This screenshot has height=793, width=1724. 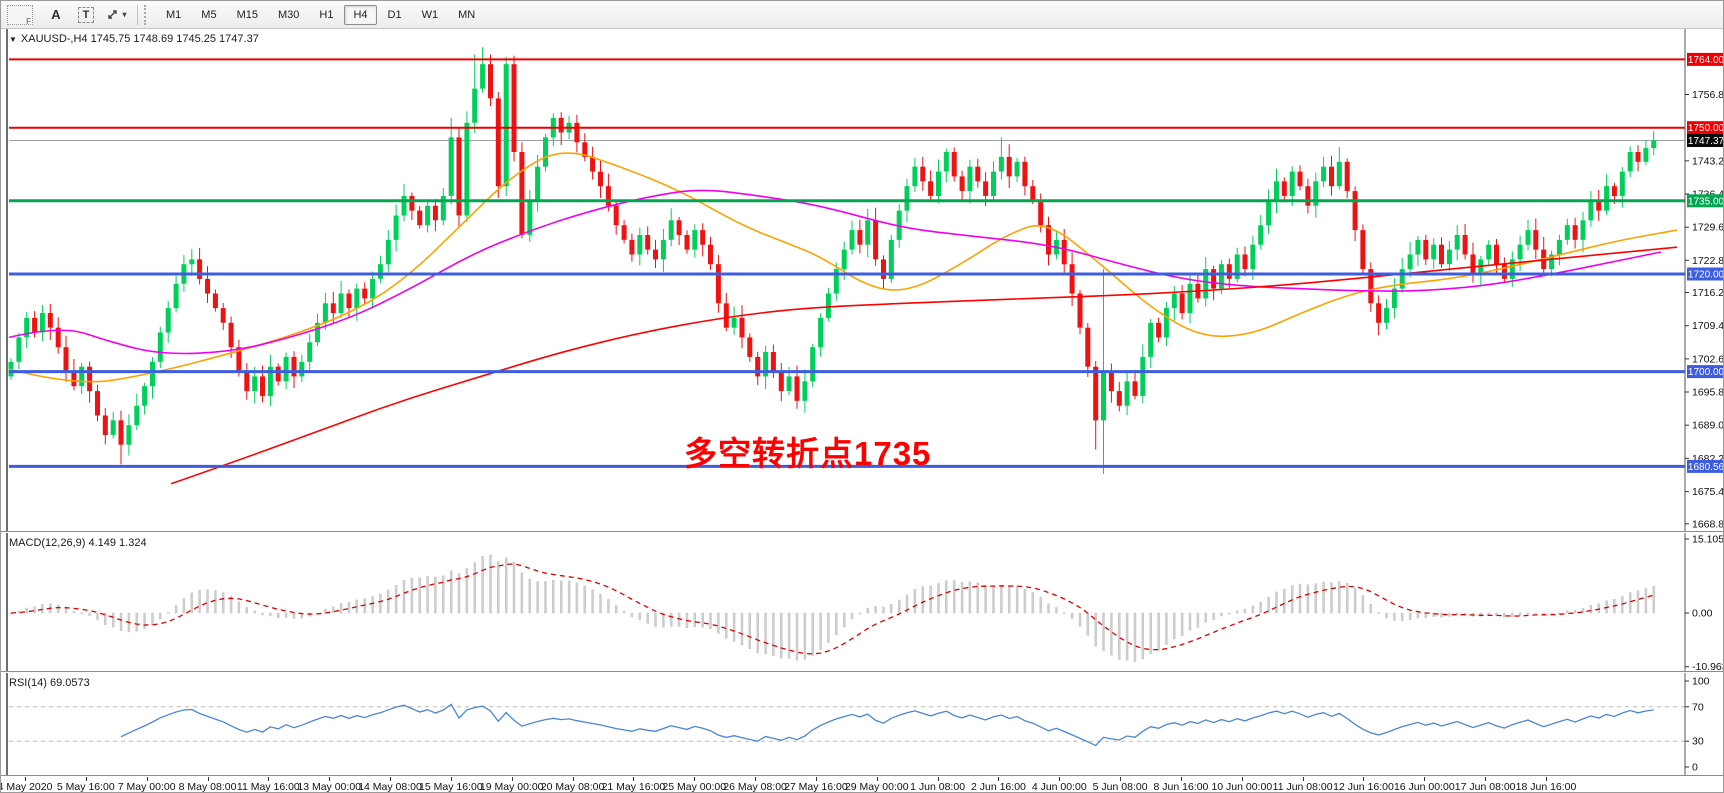 What do you see at coordinates (1698, 707) in the screenshot?
I see `rsi-axis-label: 70` at bounding box center [1698, 707].